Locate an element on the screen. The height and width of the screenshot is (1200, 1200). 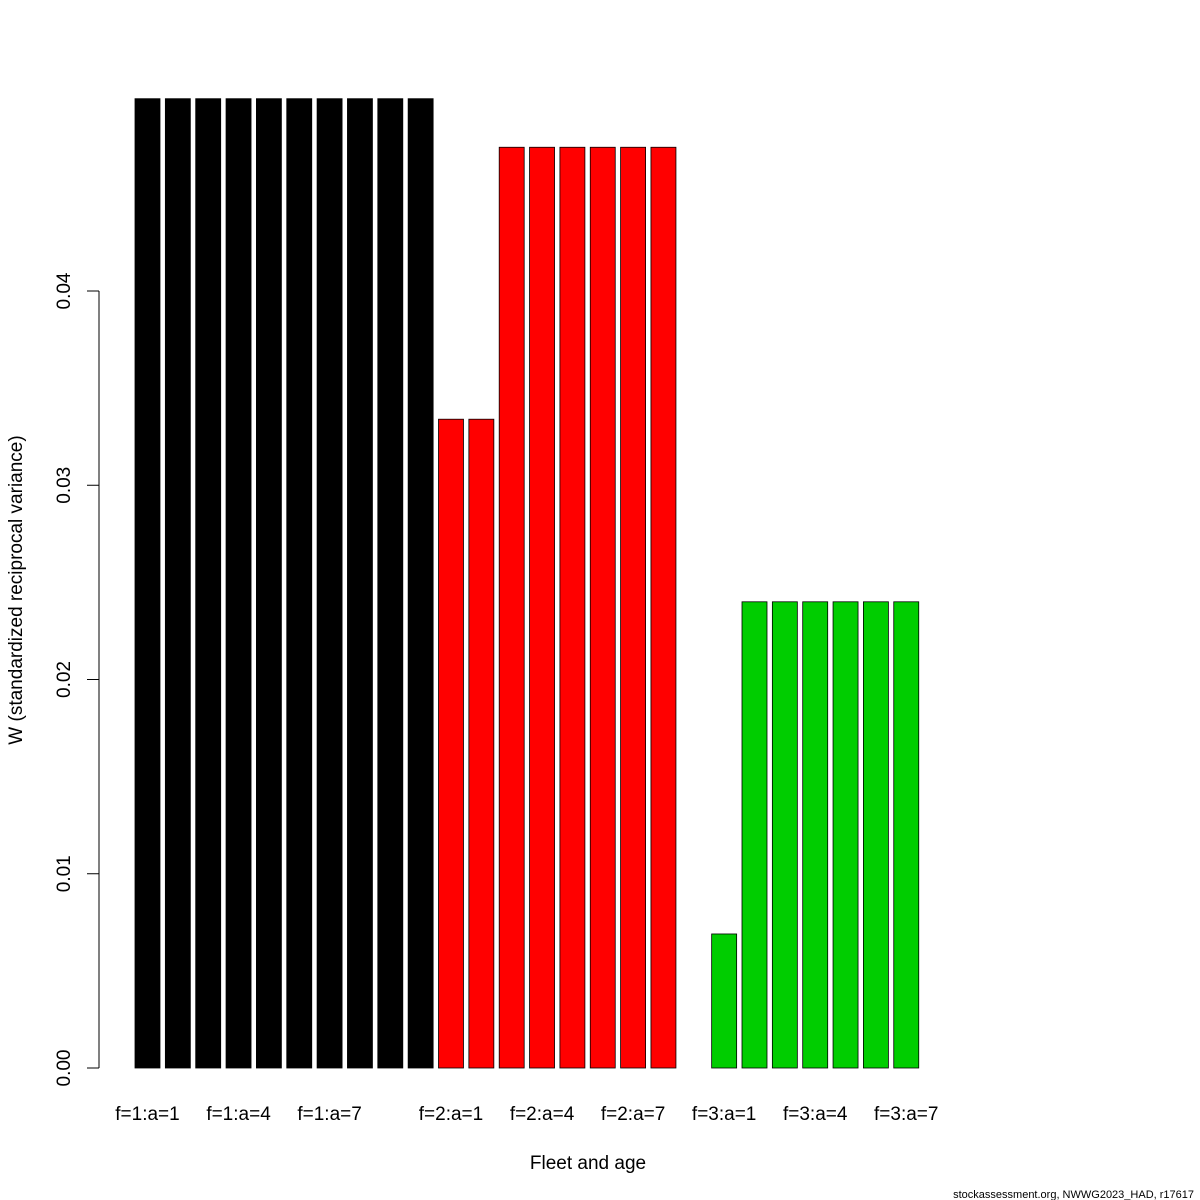
x-tick-label: f=1:a=7 is located at coordinates (329, 1114).